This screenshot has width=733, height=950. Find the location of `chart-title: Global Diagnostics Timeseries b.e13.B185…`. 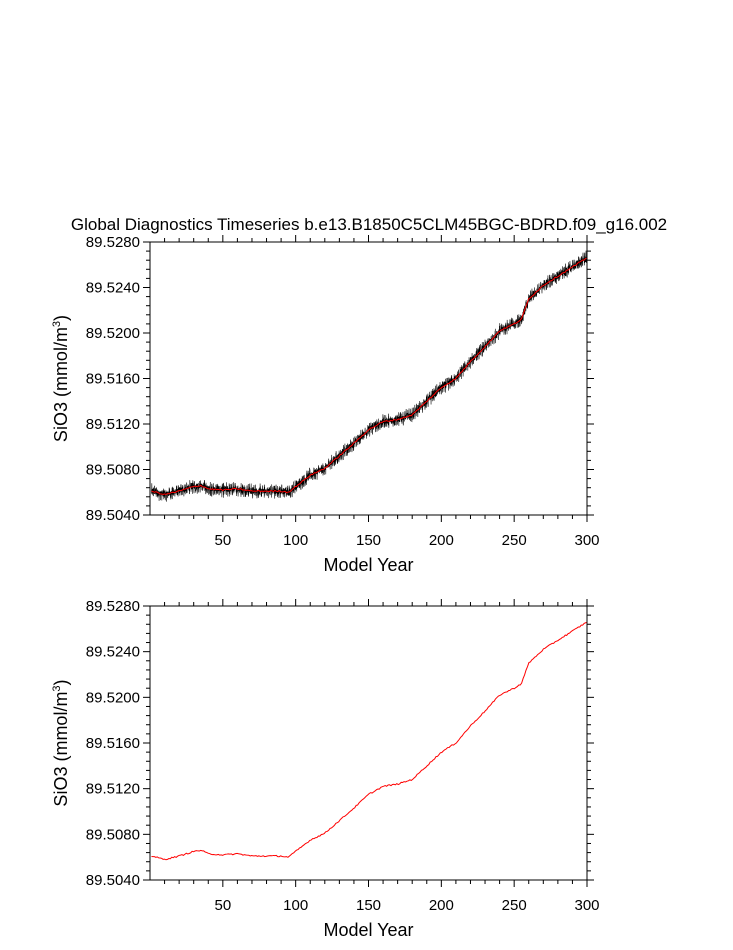

chart-title: Global Diagnostics Timeseries b.e13.B185… is located at coordinates (369, 224).